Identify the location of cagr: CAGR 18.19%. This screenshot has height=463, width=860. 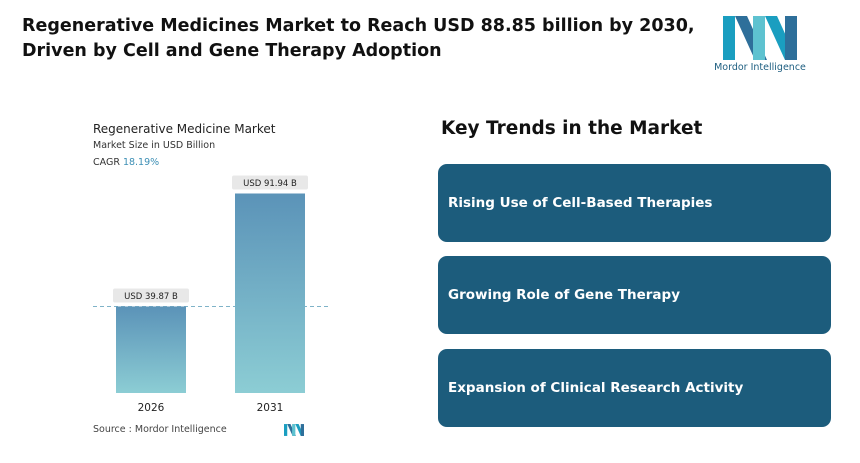
(126, 162).